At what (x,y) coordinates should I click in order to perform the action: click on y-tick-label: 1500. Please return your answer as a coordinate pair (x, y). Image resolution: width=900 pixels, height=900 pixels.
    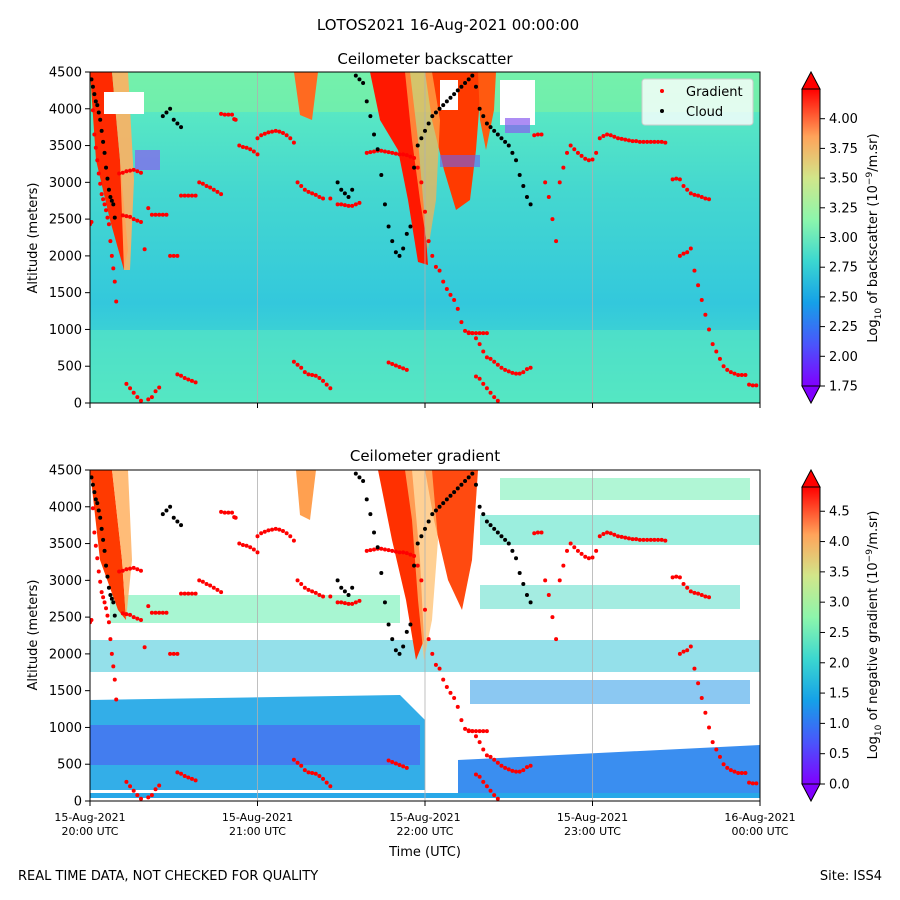
    Looking at the image, I should click on (65, 293).